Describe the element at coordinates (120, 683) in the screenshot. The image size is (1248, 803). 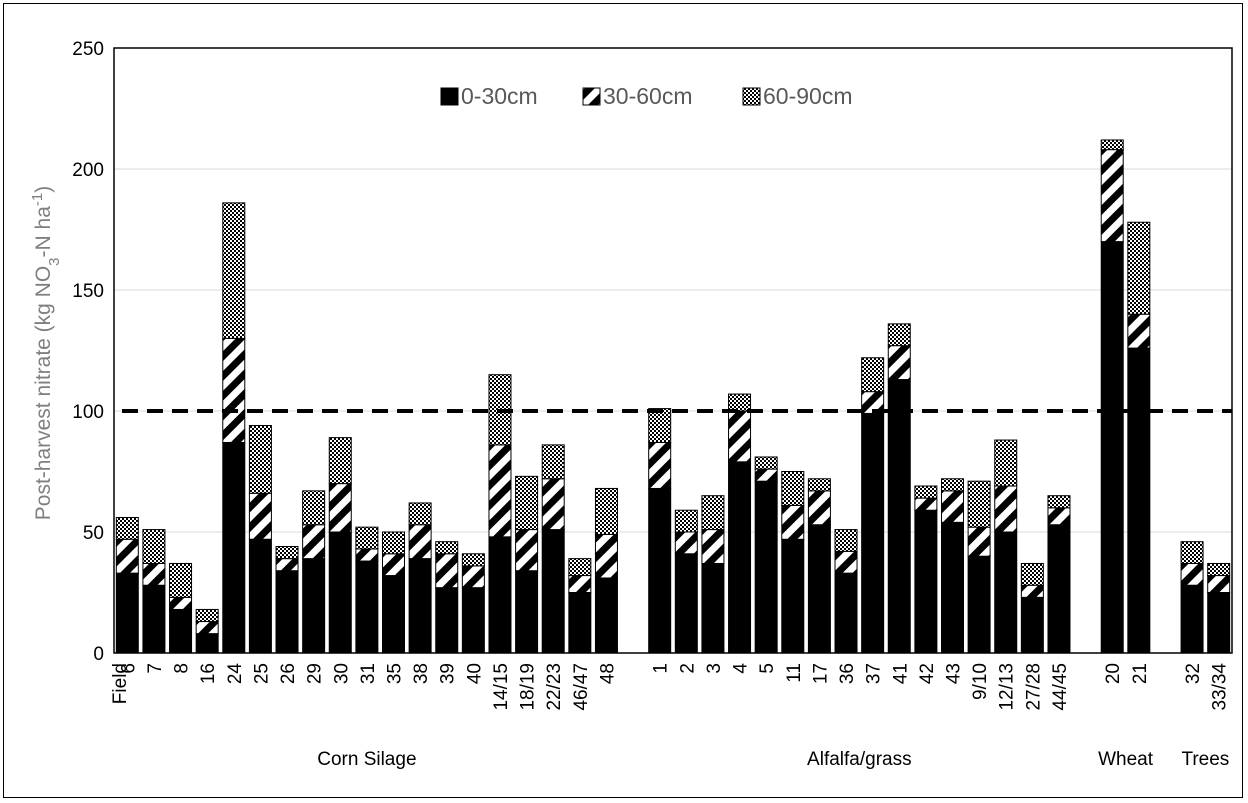
I see `x-axis-field-label: Field` at that location.